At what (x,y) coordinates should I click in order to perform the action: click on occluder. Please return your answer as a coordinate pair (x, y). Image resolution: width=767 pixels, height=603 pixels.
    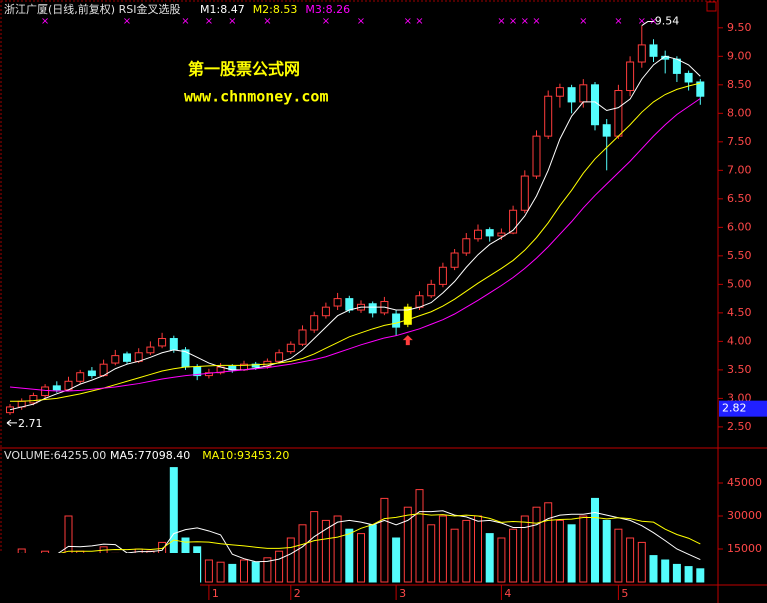
    Looking at the image, I should click on (100, 578).